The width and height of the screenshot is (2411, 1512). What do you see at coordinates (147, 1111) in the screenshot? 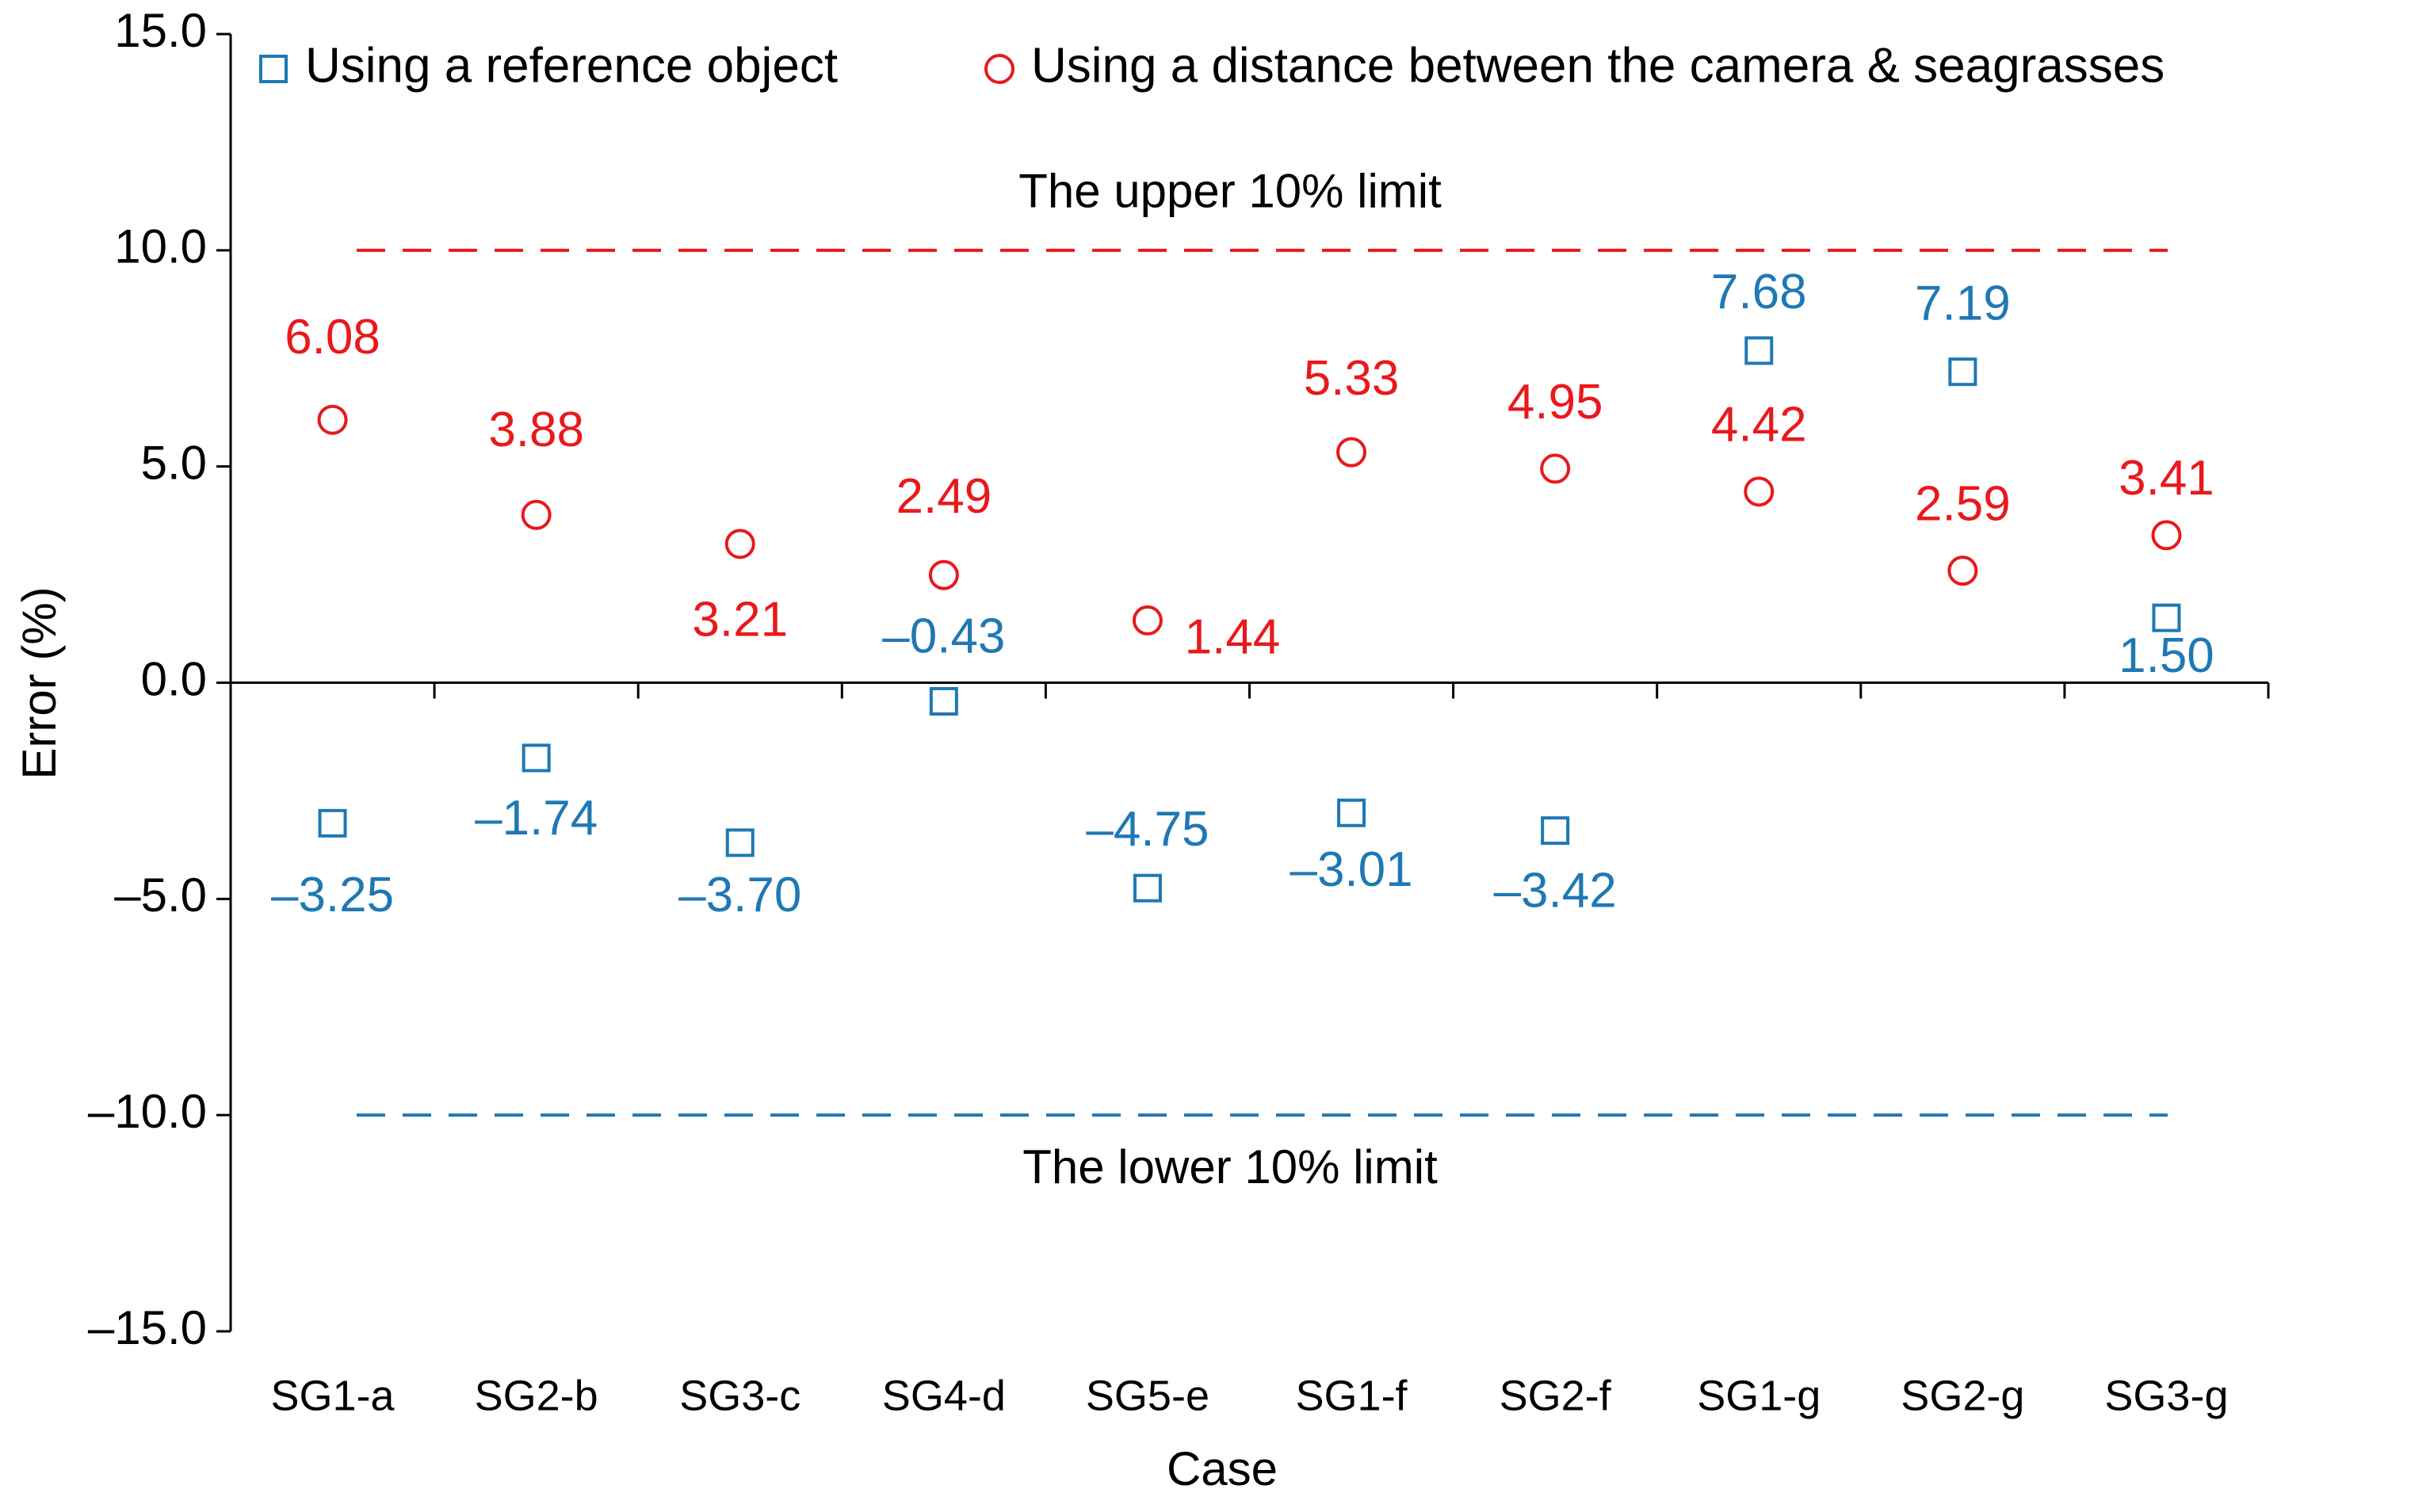
I see `y-tick-label: –10.0` at bounding box center [147, 1111].